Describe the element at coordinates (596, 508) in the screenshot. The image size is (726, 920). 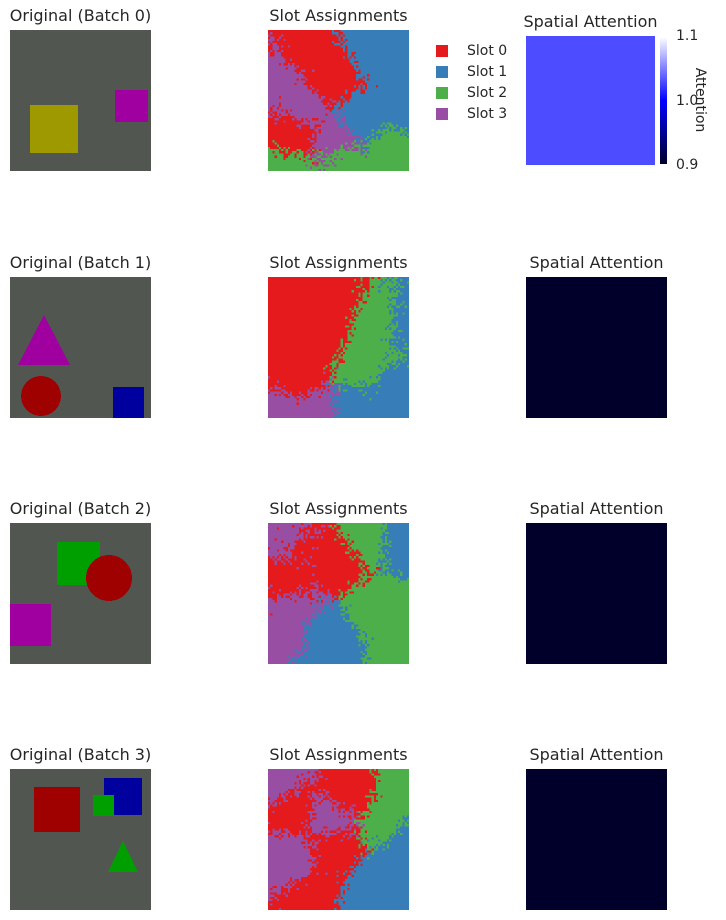
I see `spatial-attention-title-2: Spatial Attention` at that location.